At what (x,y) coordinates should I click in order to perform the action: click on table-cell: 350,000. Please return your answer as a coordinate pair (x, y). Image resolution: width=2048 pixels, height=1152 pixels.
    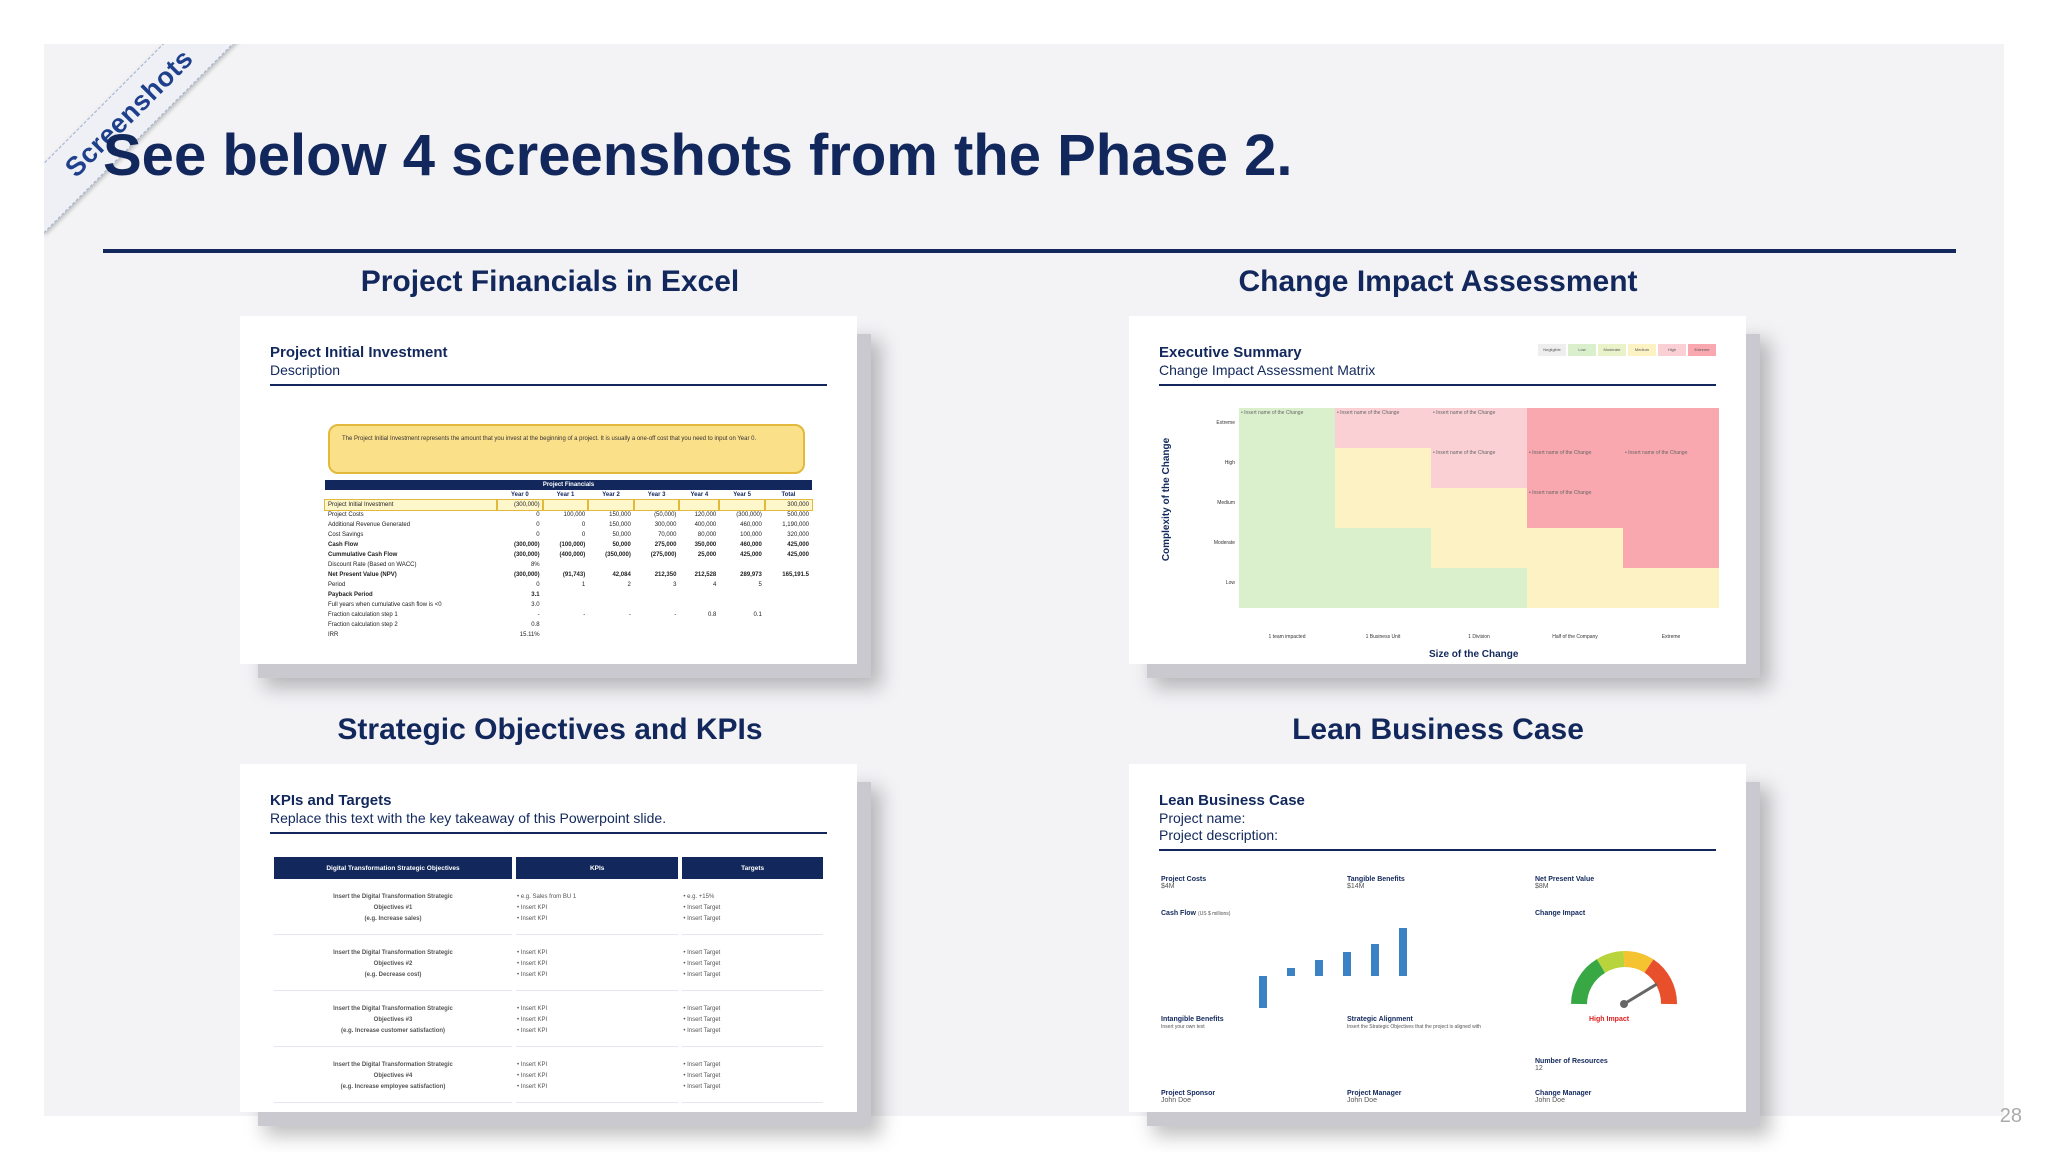
    Looking at the image, I should click on (705, 545).